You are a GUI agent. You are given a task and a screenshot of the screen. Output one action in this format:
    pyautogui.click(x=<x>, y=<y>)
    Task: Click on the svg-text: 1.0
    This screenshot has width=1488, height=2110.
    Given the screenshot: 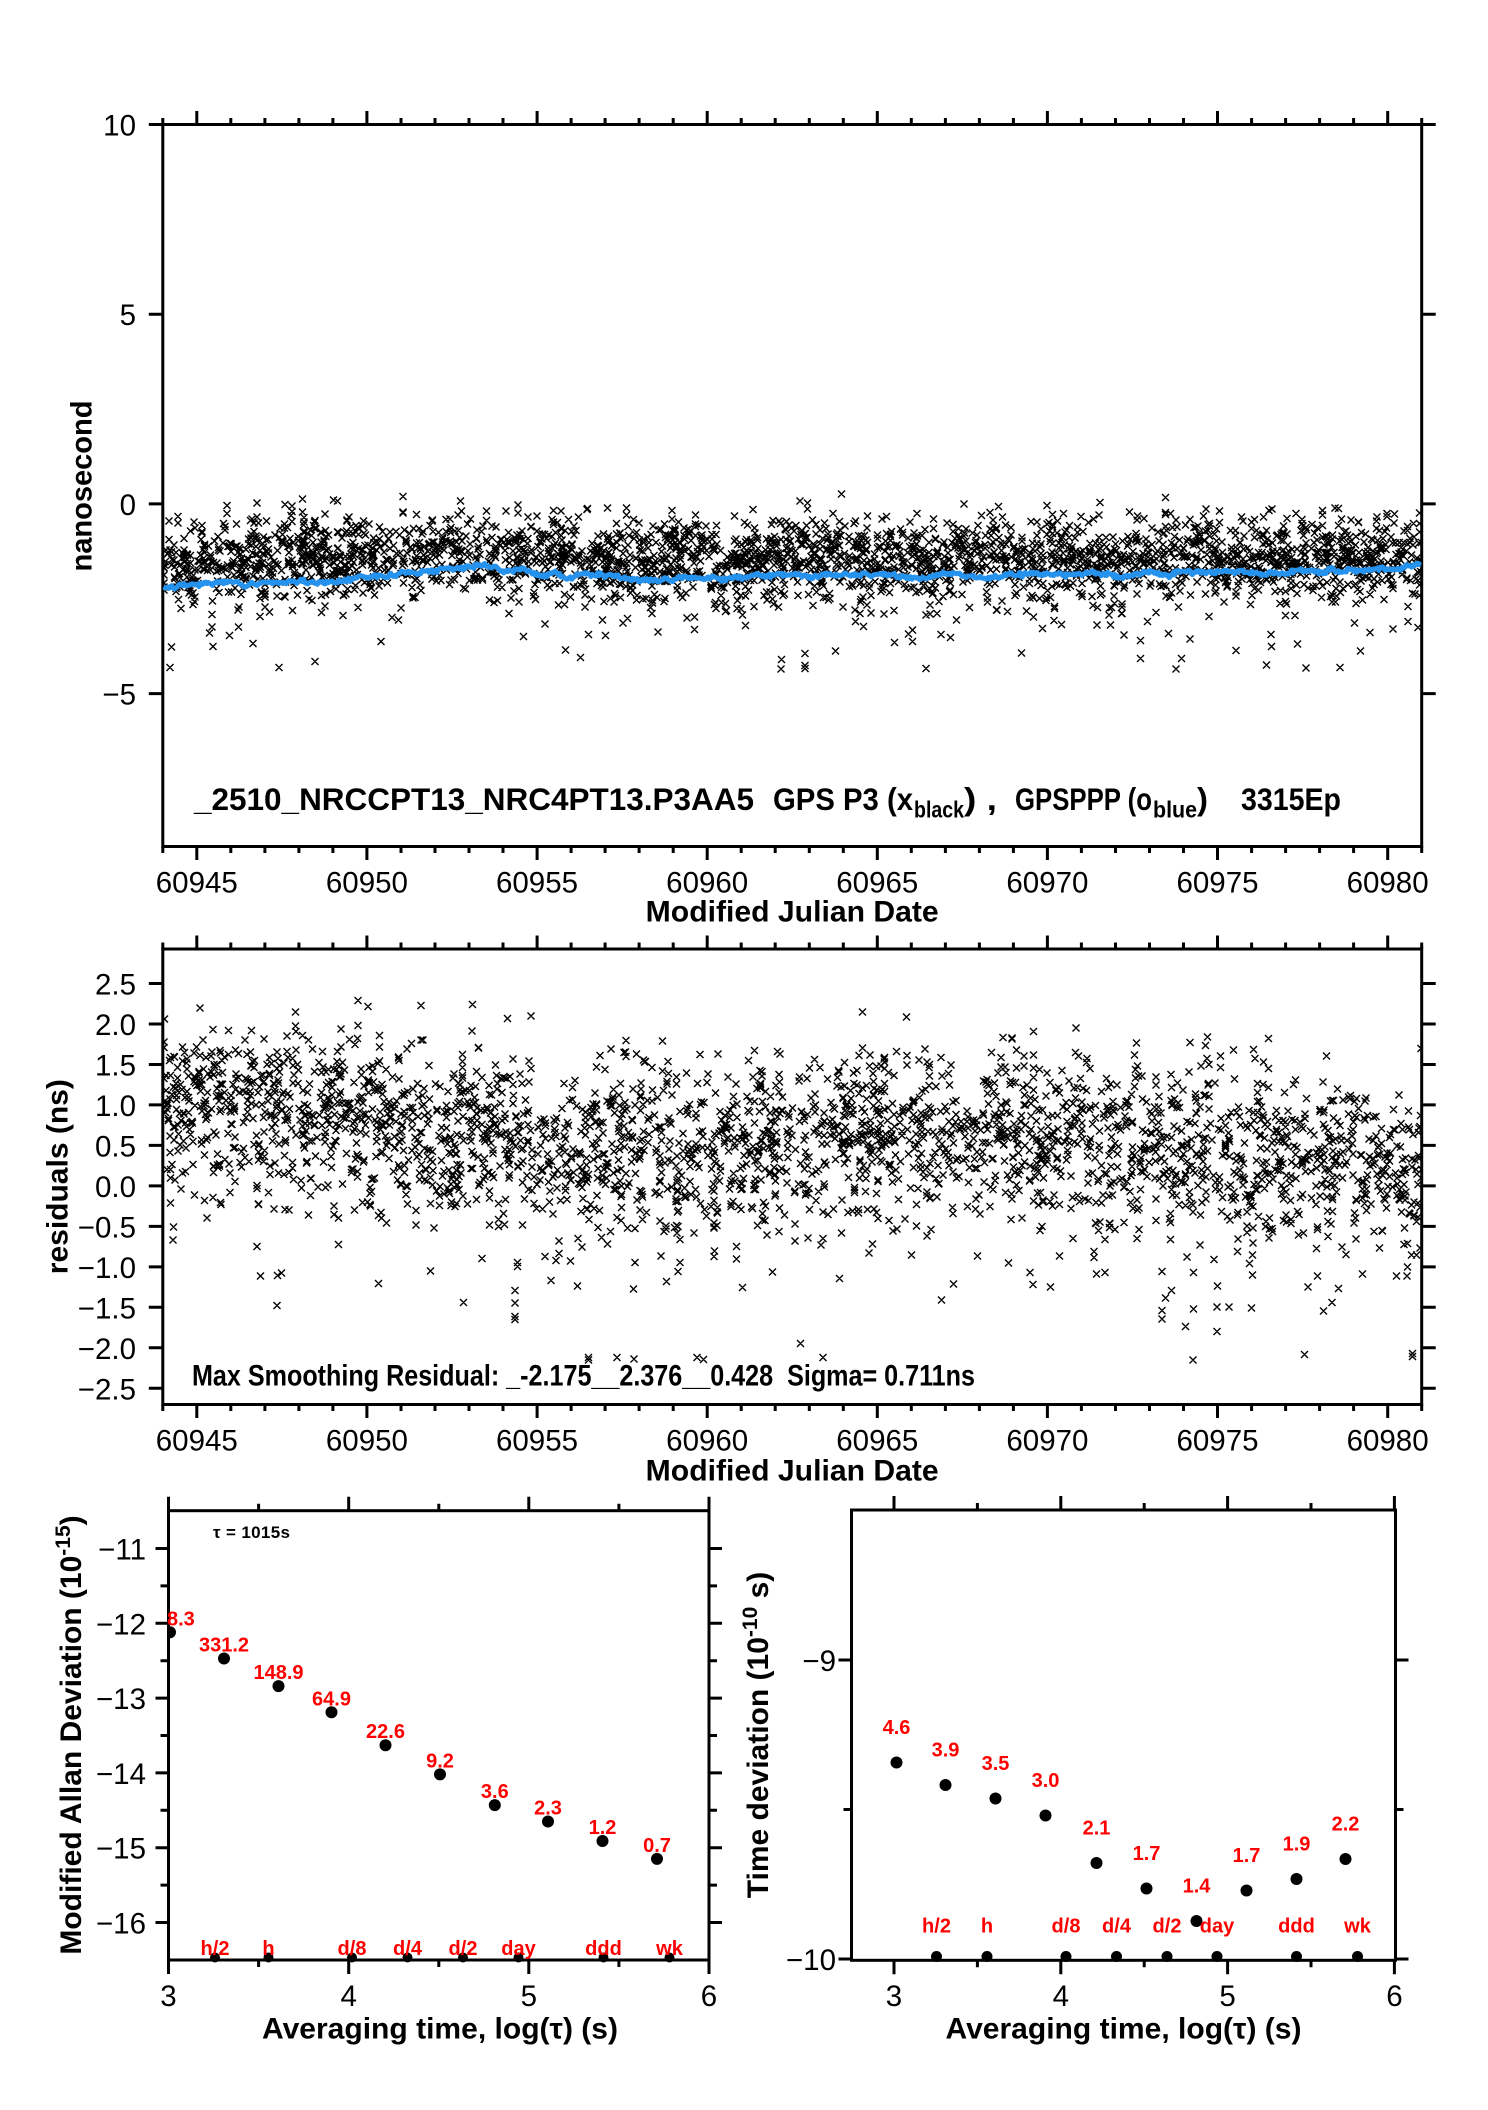 What is the action you would take?
    pyautogui.click(x=115, y=1106)
    